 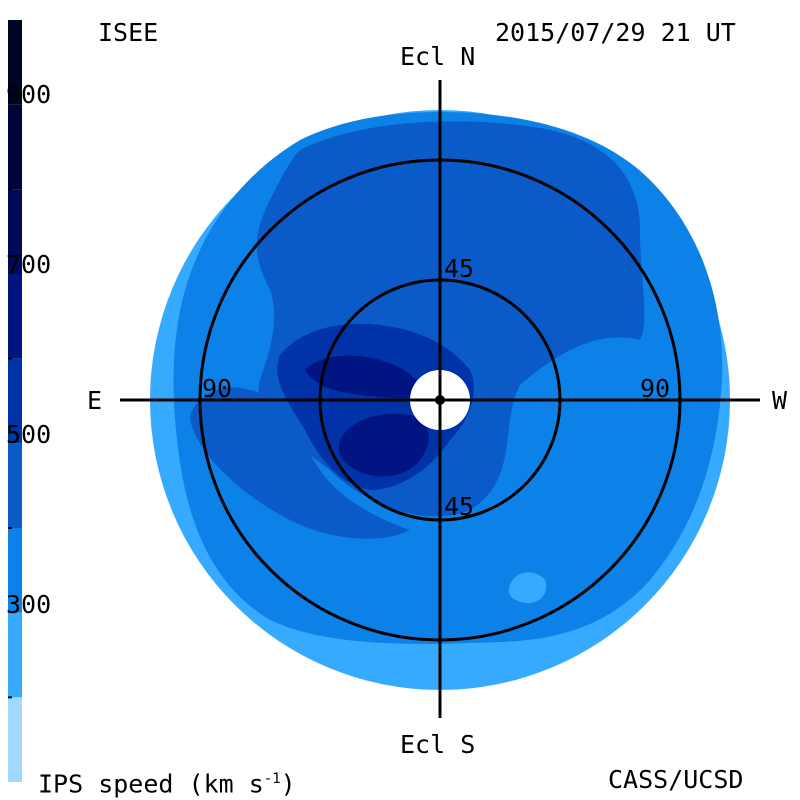 I want to click on timestamp-label: 2015/07/29 21 UT, so click(x=615, y=32).